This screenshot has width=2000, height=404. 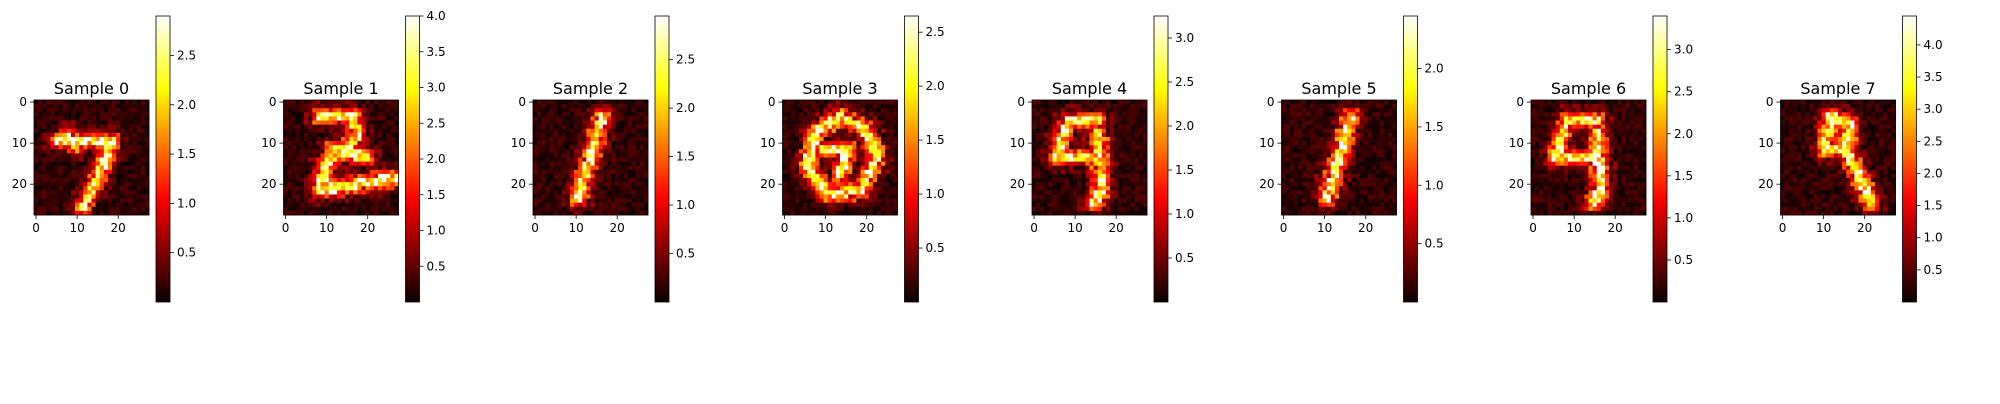 What do you see at coordinates (1837, 88) in the screenshot?
I see `subplot-title: Sample 7` at bounding box center [1837, 88].